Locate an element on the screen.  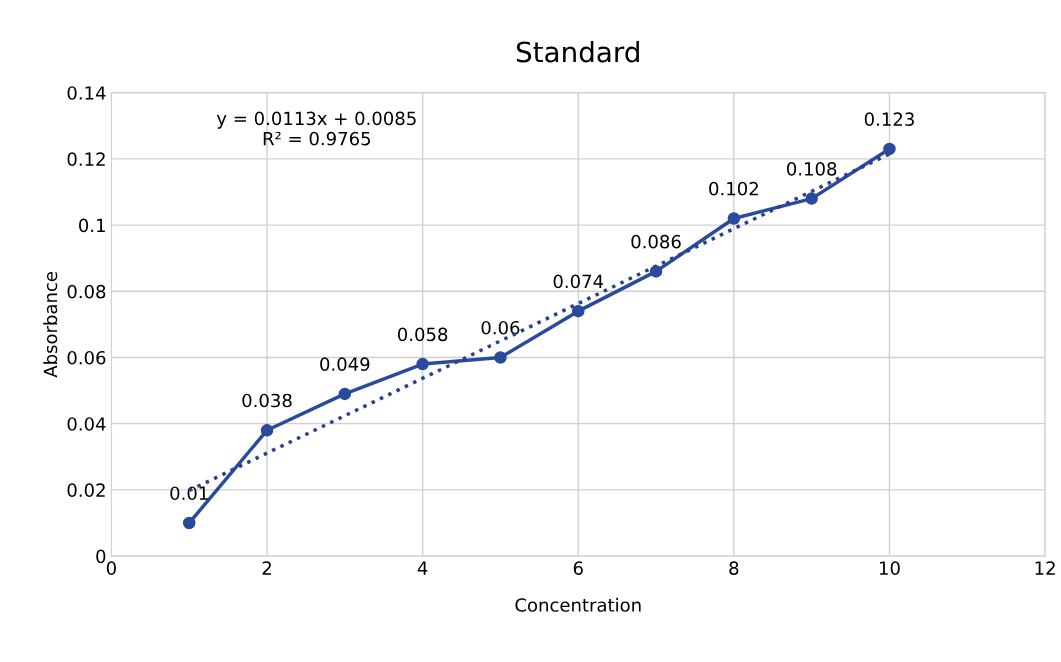
data-label: 0.058 is located at coordinates (422, 334).